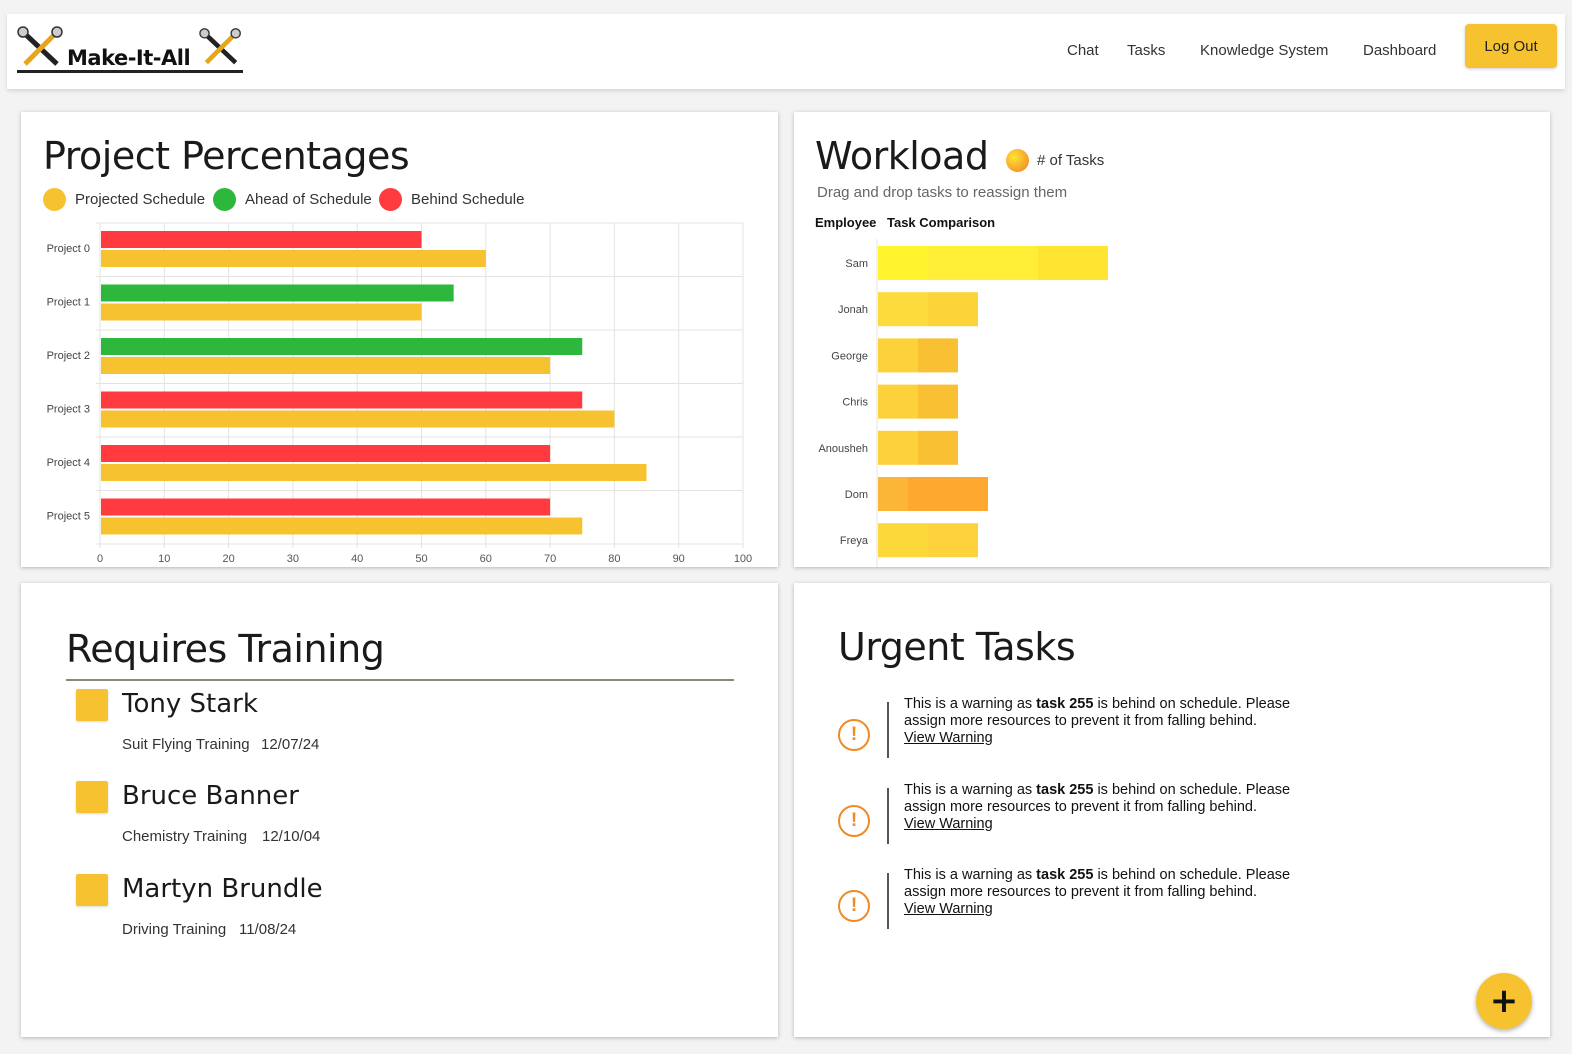  Describe the element at coordinates (1083, 50) in the screenshot. I see `nav-chat: Chat` at that location.